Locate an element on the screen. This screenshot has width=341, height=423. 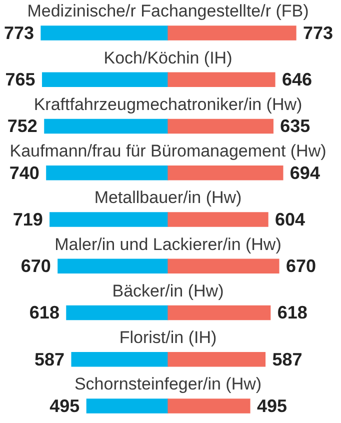
y-tick-label: Bäcker/in (Hw) is located at coordinates (168, 290).